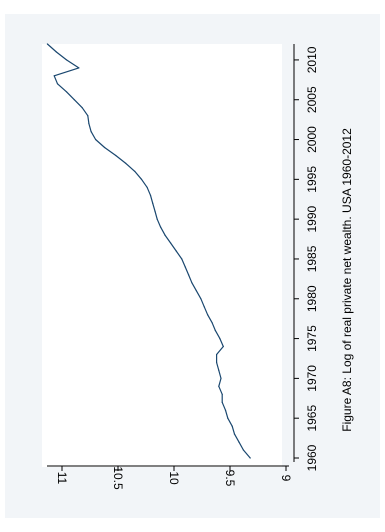  Describe the element at coordinates (312, 59) in the screenshot. I see `year-axis-tick-label: 2010` at that location.